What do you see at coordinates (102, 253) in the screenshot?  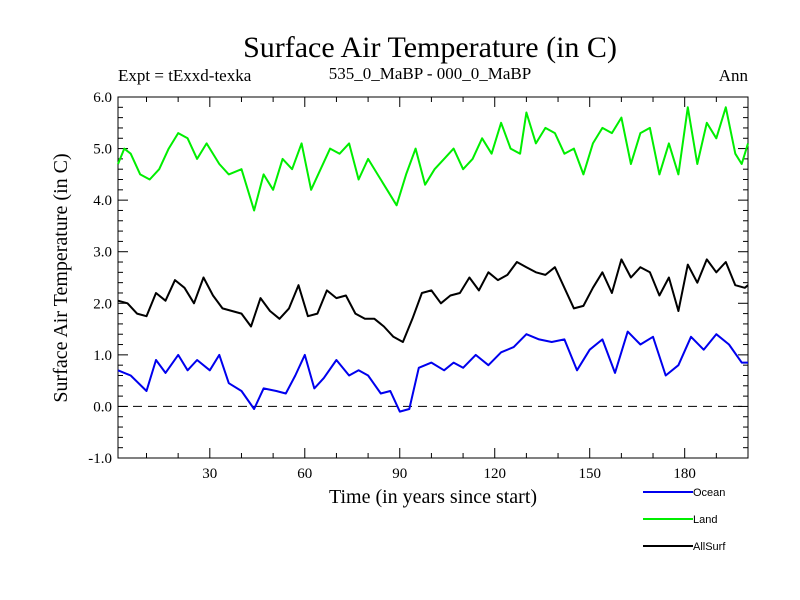 I see `y-tick-label: 3.0` at bounding box center [102, 253].